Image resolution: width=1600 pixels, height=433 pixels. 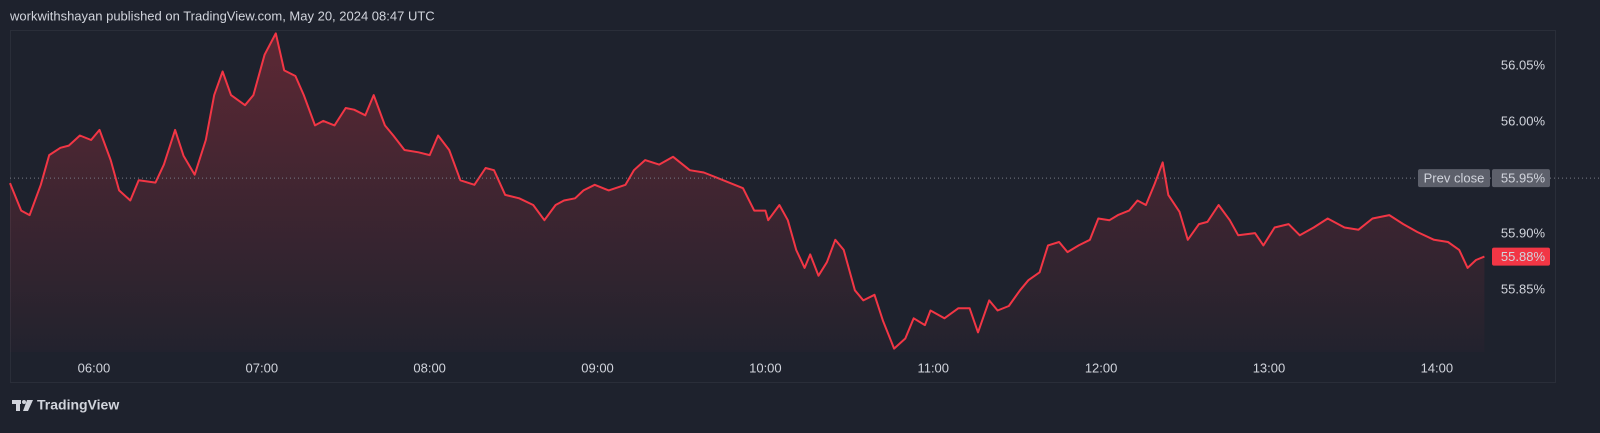 What do you see at coordinates (1437, 367) in the screenshot?
I see `x-tick-label: 14:00` at bounding box center [1437, 367].